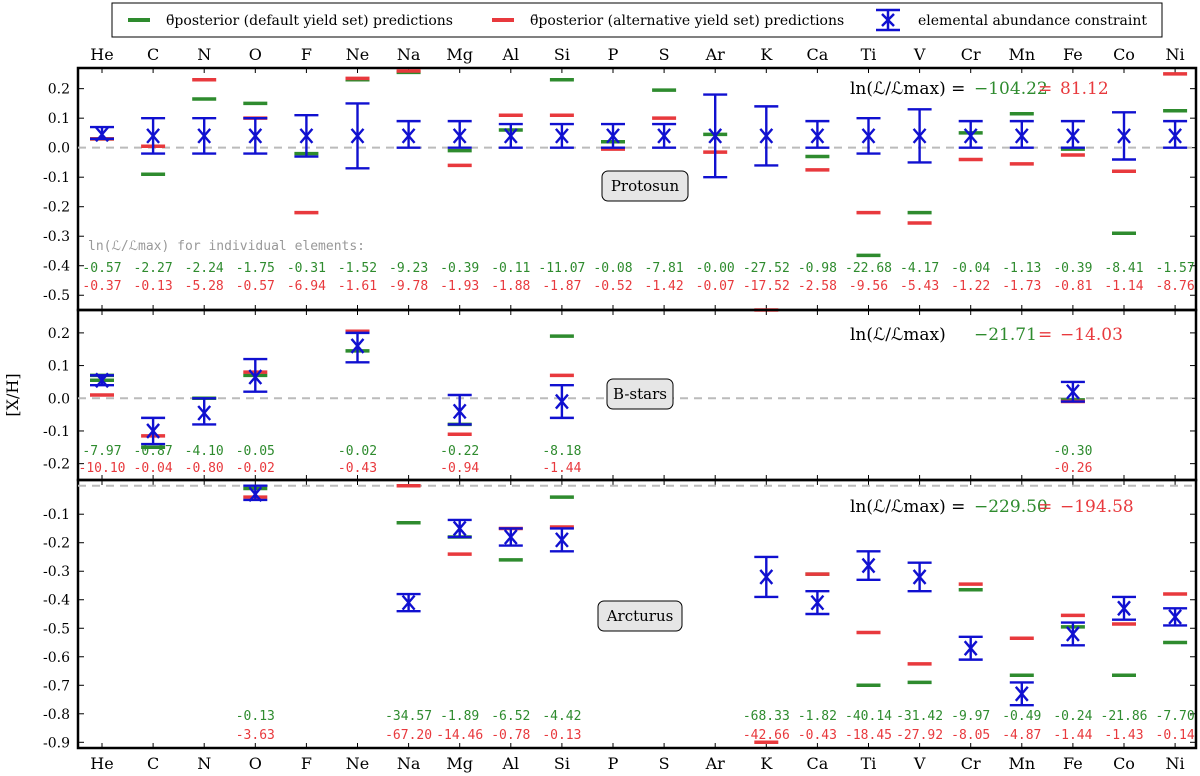 The image size is (1200, 776). Describe the element at coordinates (868, 286) in the screenshot. I see `lnL-alternative-Ti: -9.56` at that location.